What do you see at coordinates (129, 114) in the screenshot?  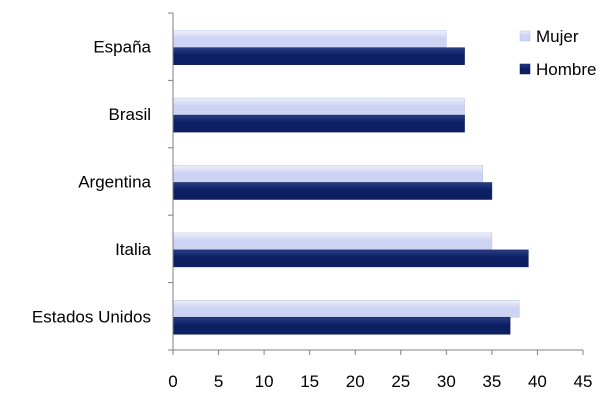 I see `category-label-brasil: Brasil` at bounding box center [129, 114].